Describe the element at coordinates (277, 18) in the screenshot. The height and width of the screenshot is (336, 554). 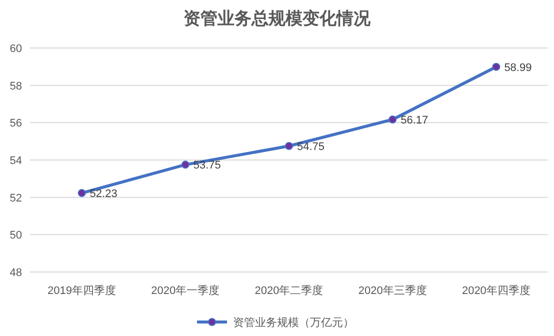
I see `title: 资管业务总规模变化情况` at that location.